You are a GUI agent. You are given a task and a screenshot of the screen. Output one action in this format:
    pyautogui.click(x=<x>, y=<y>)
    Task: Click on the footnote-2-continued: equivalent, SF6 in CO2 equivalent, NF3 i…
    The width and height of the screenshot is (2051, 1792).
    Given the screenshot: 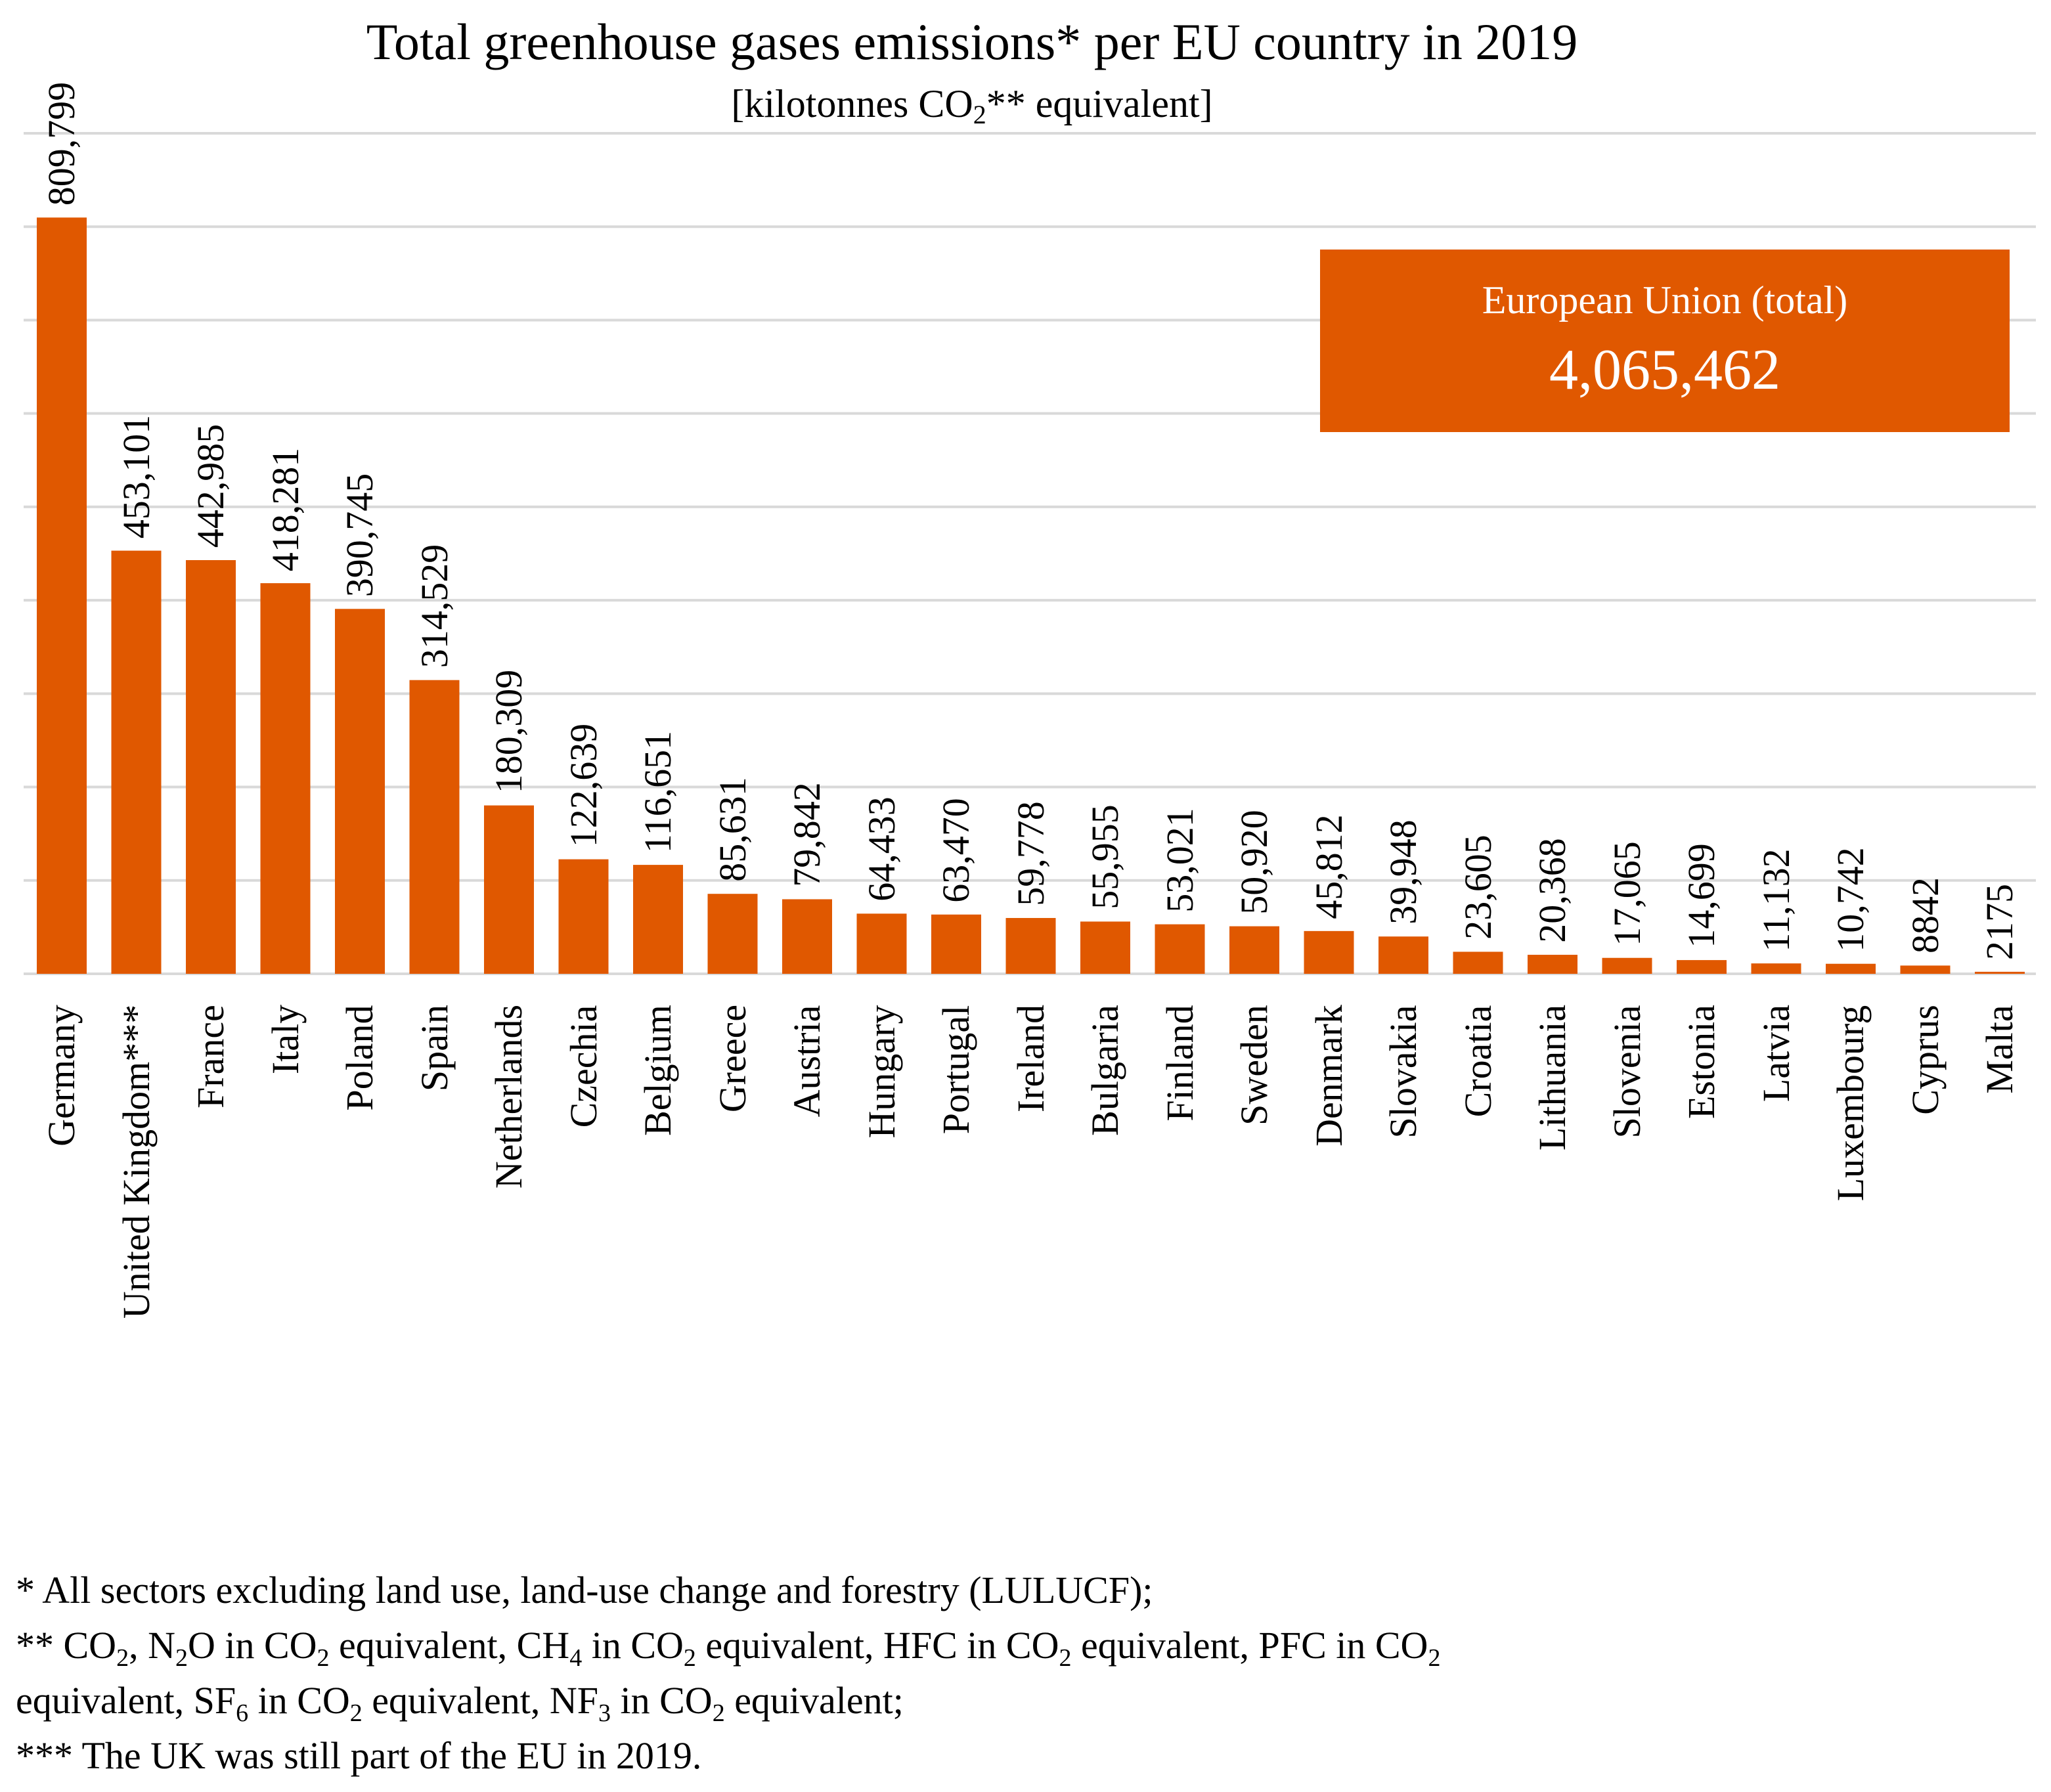 What is the action you would take?
    pyautogui.click(x=1020, y=1700)
    